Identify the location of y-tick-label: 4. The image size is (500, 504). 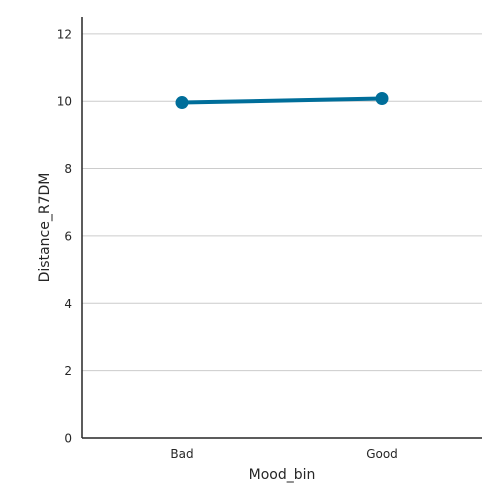
(68, 304).